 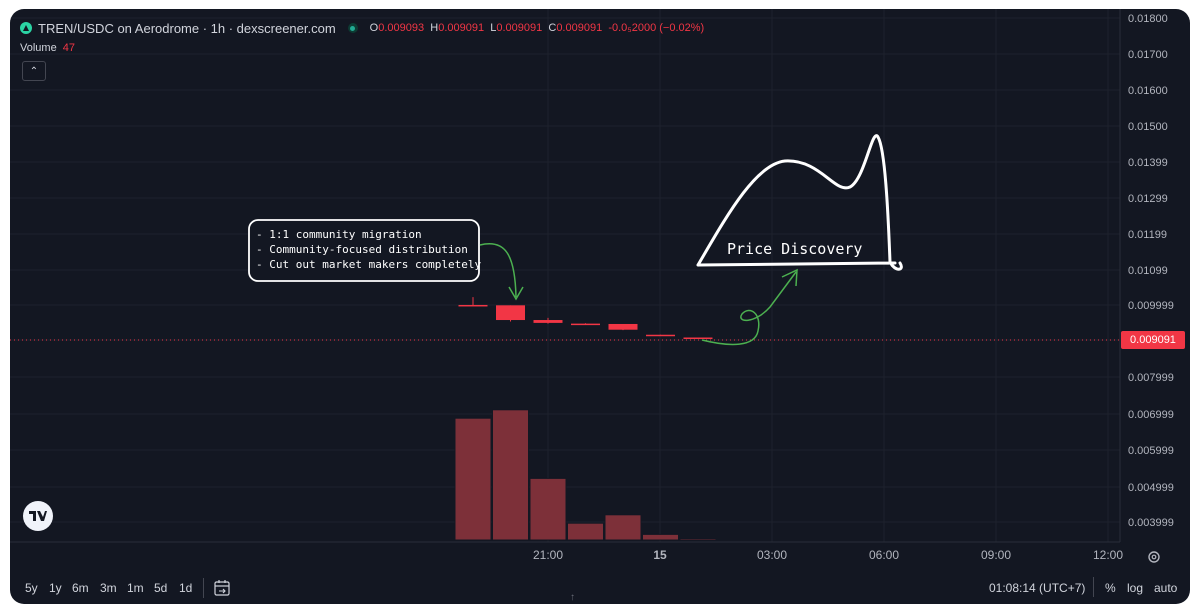 I want to click on chevron-up-icon: ⌃, so click(x=34, y=71).